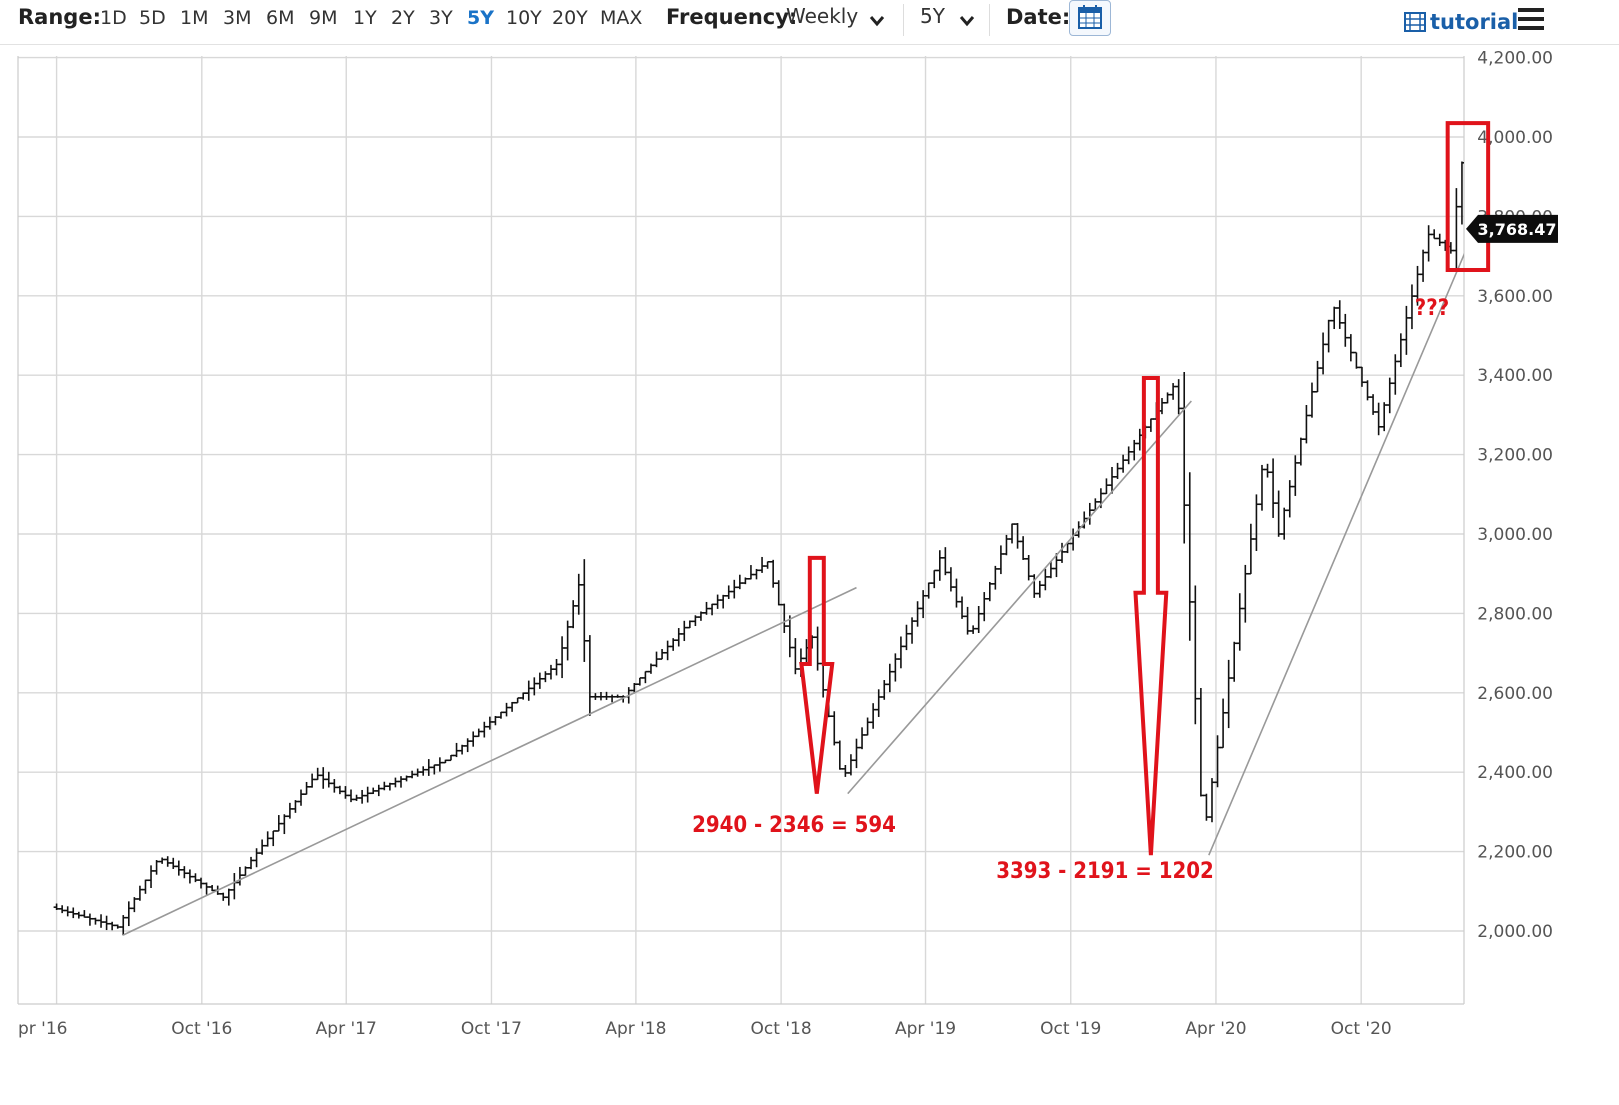 This screenshot has width=1619, height=1105. Describe the element at coordinates (1515, 138) in the screenshot. I see `y-tick-label: 4,000.00` at that location.